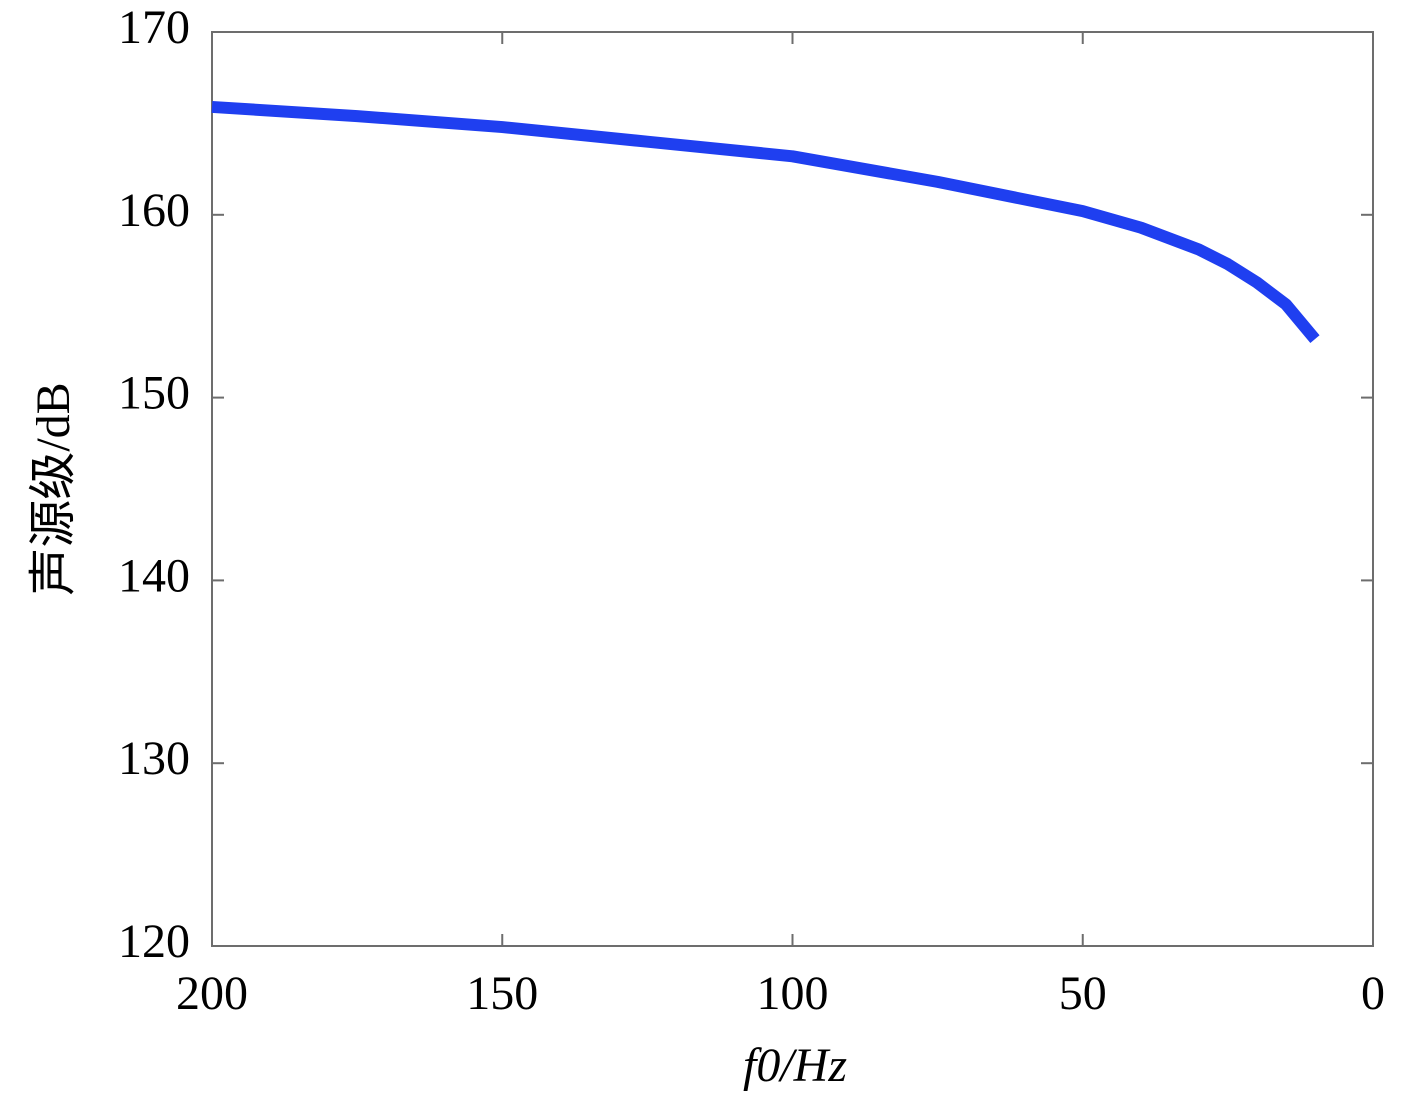 The image size is (1417, 1106). Describe the element at coordinates (154, 210) in the screenshot. I see `y-tick-label: 160` at that location.